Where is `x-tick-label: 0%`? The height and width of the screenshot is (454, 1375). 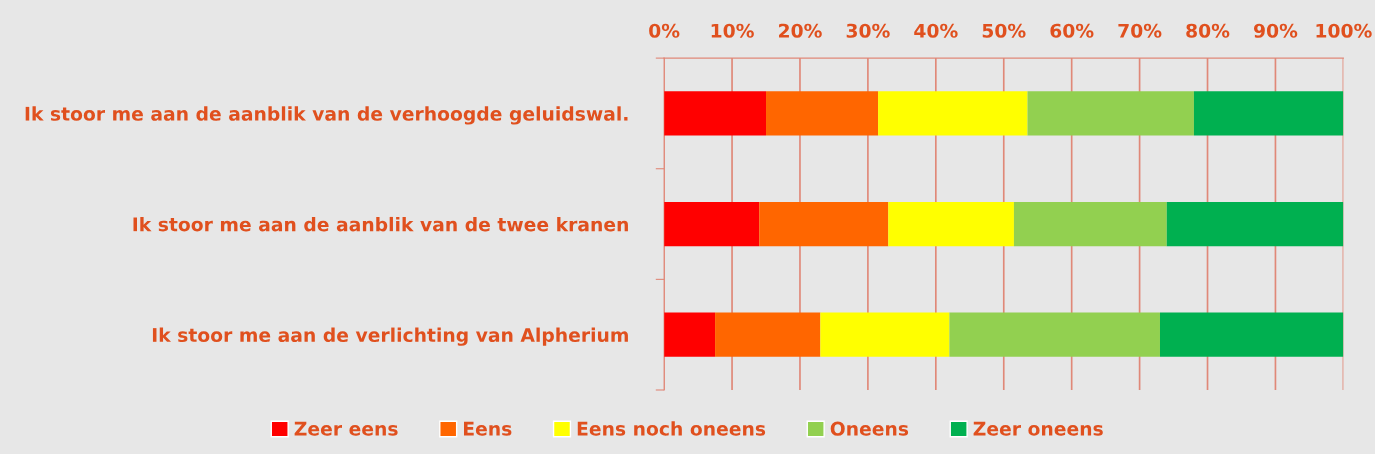 x-tick-label: 0% is located at coordinates (664, 30).